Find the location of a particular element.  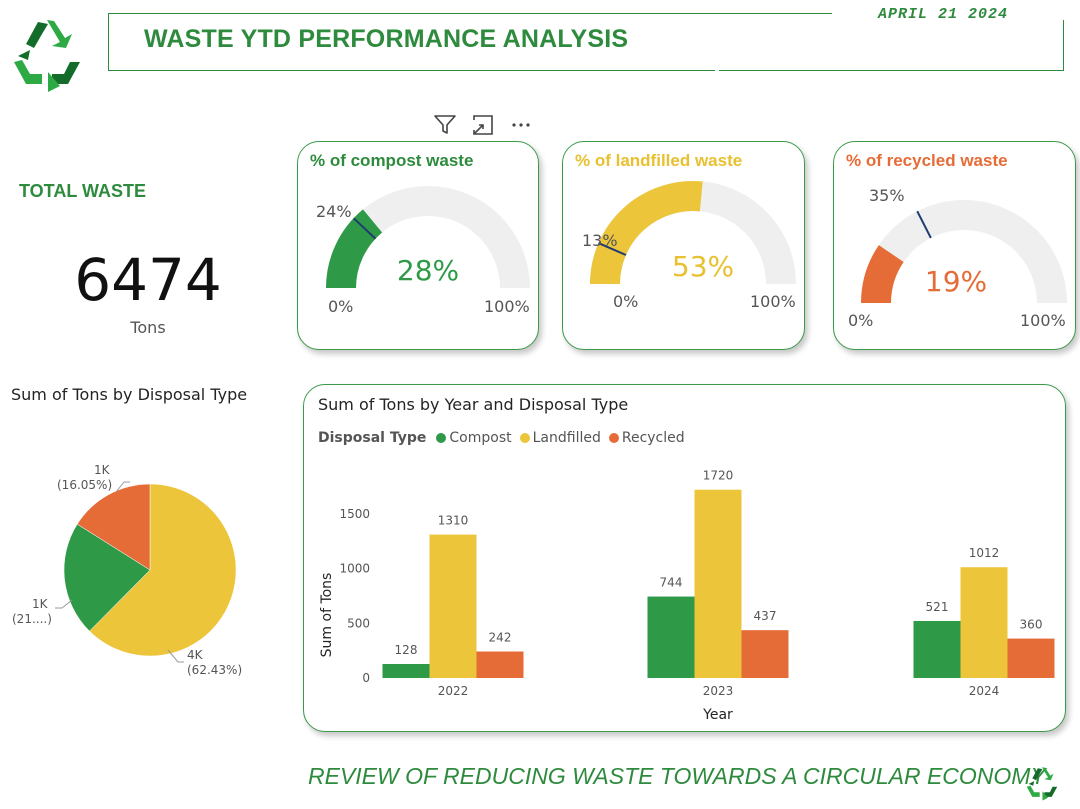

landfill-gauge-card: % of landfilled waste 53% 13% 0% 100% is located at coordinates (683, 245).